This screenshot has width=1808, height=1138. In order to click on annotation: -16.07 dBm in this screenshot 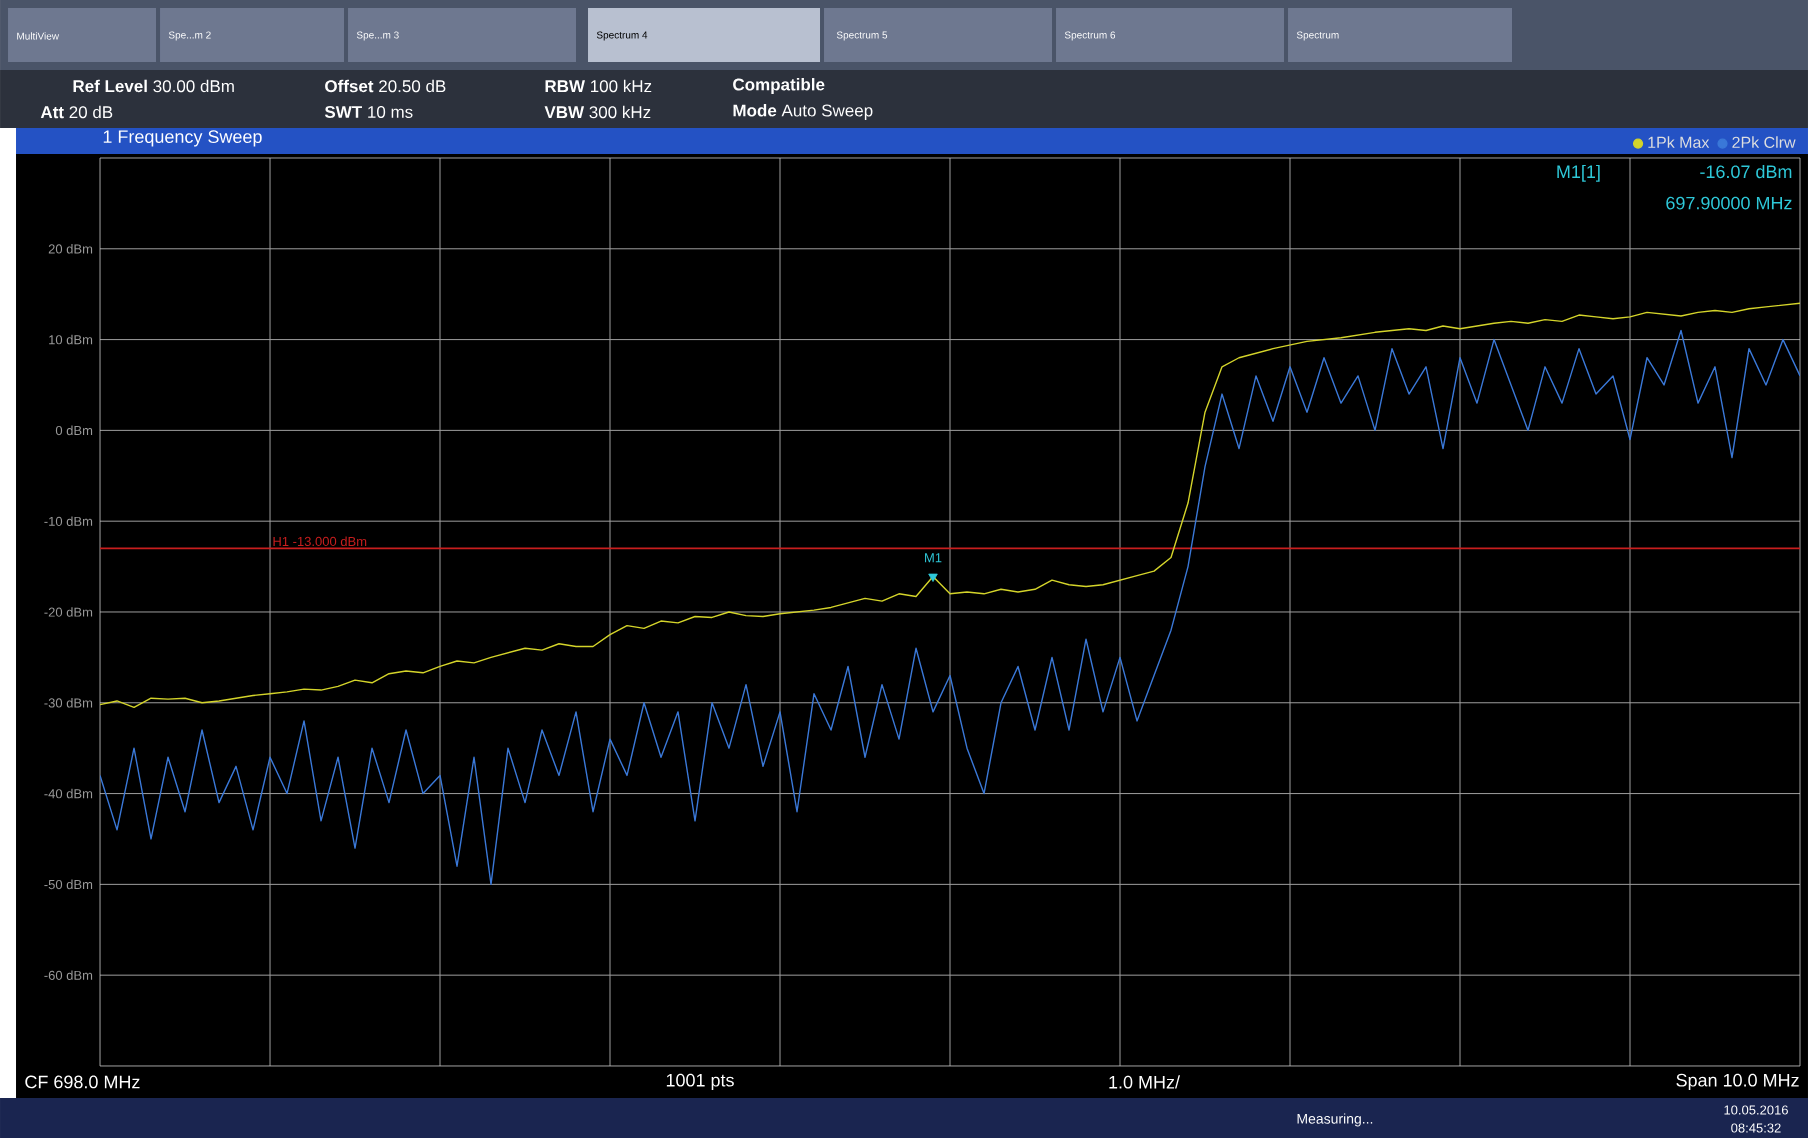, I will do `click(1746, 171)`.